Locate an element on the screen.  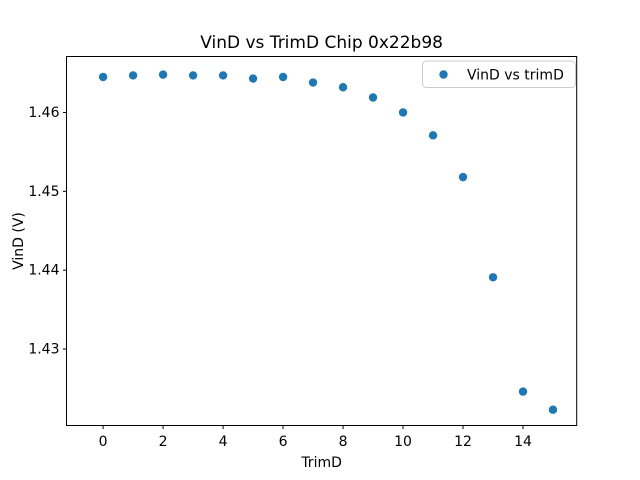
legend-box is located at coordinates (499, 74).